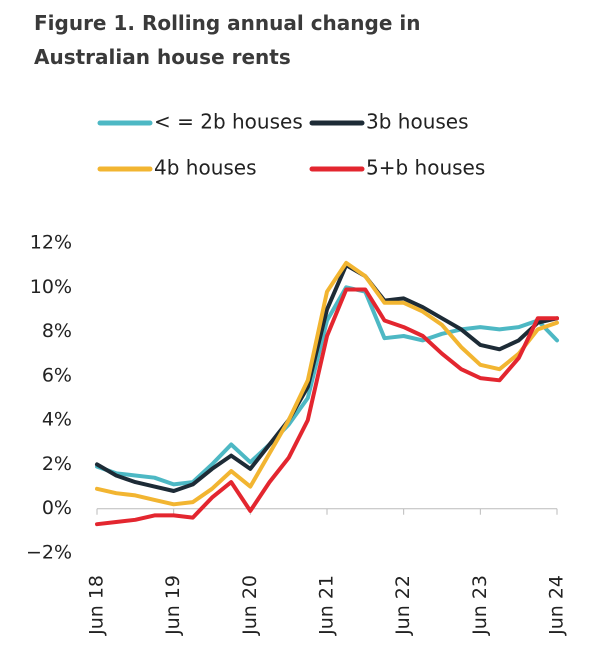  What do you see at coordinates (57, 420) in the screenshot?
I see `y-tick-label: 4%` at bounding box center [57, 420].